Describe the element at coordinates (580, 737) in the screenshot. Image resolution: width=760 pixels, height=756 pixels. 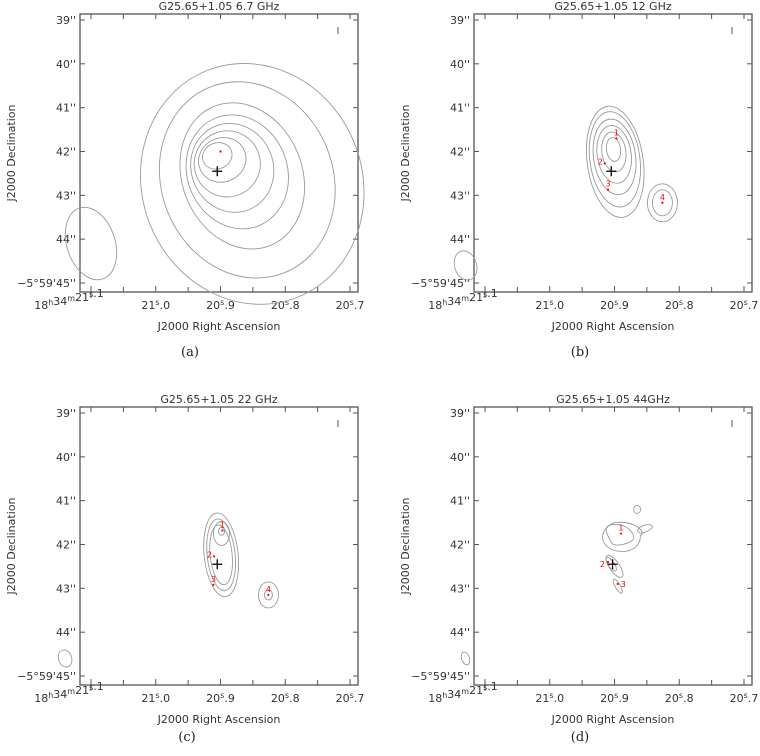
I see `caption-d: (d)` at that location.